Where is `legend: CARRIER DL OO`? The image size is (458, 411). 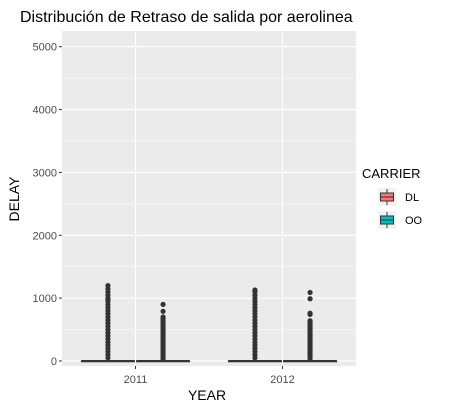 legend: CARRIER DL OO is located at coordinates (392, 197).